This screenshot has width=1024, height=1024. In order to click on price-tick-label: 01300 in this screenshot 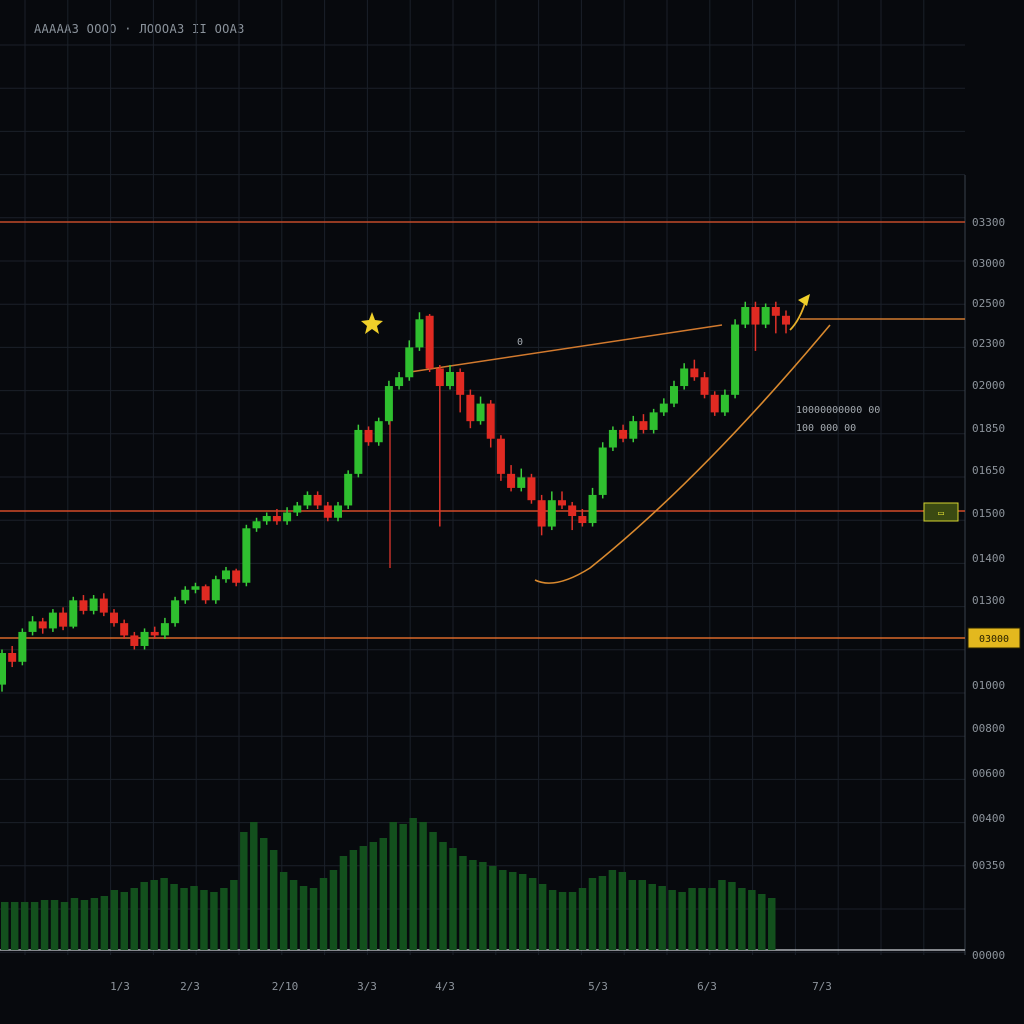, I will do `click(988, 600)`.